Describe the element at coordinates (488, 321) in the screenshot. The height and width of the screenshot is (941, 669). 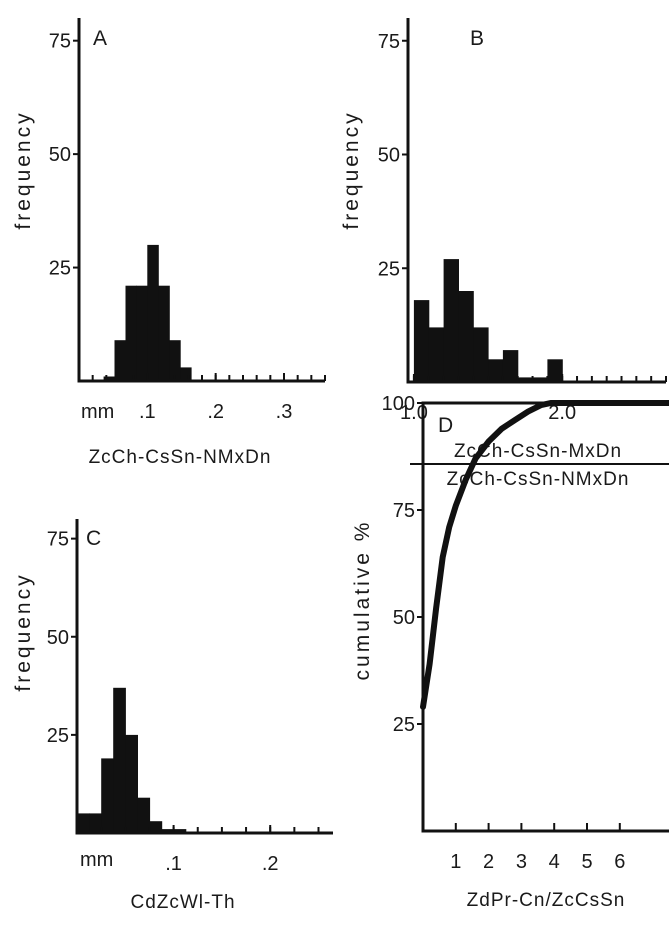
I see `panel-b-bars` at that location.